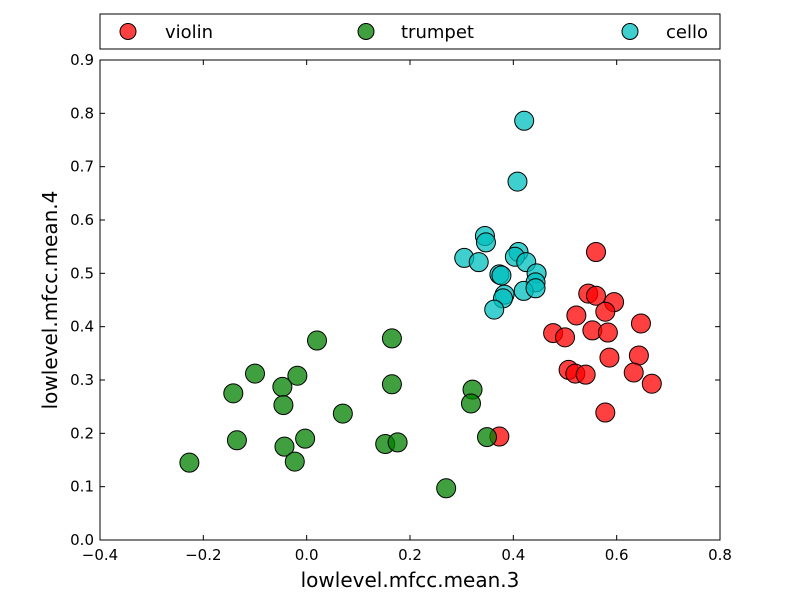 This screenshot has width=800, height=600. What do you see at coordinates (630, 31) in the screenshot?
I see `legend-marker-cello` at bounding box center [630, 31].